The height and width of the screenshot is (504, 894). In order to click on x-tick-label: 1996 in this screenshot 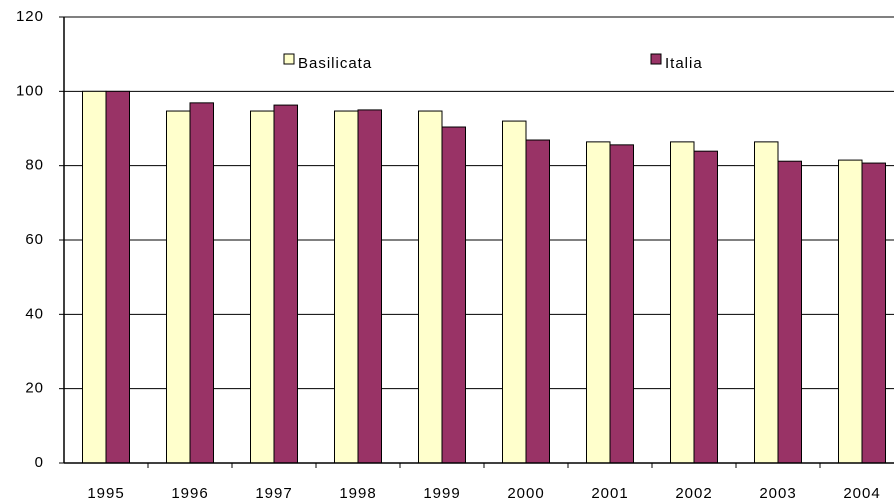, I will do `click(189, 493)`.